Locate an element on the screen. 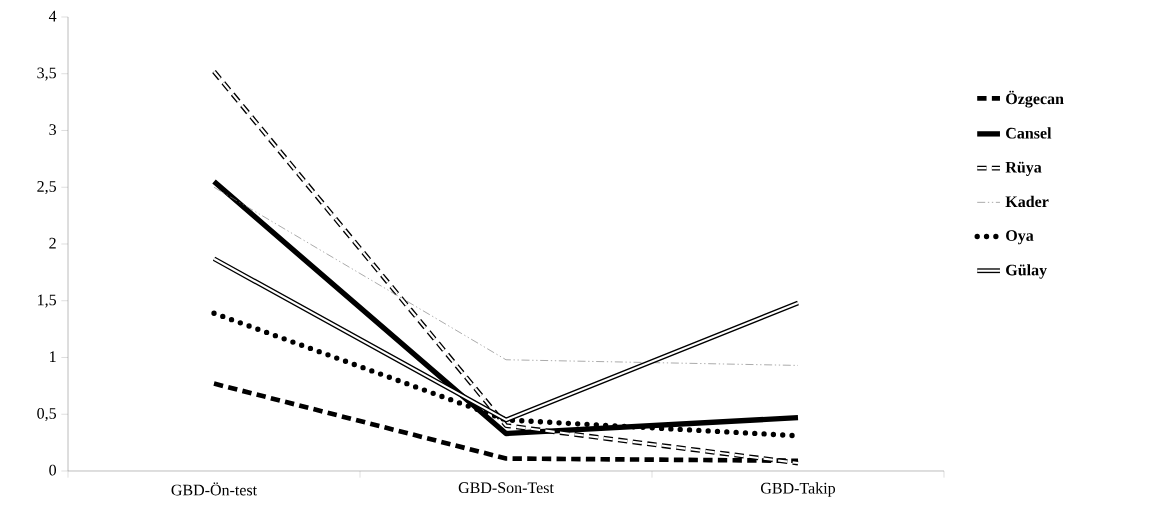  legend-label: Özgecan is located at coordinates (1035, 99).